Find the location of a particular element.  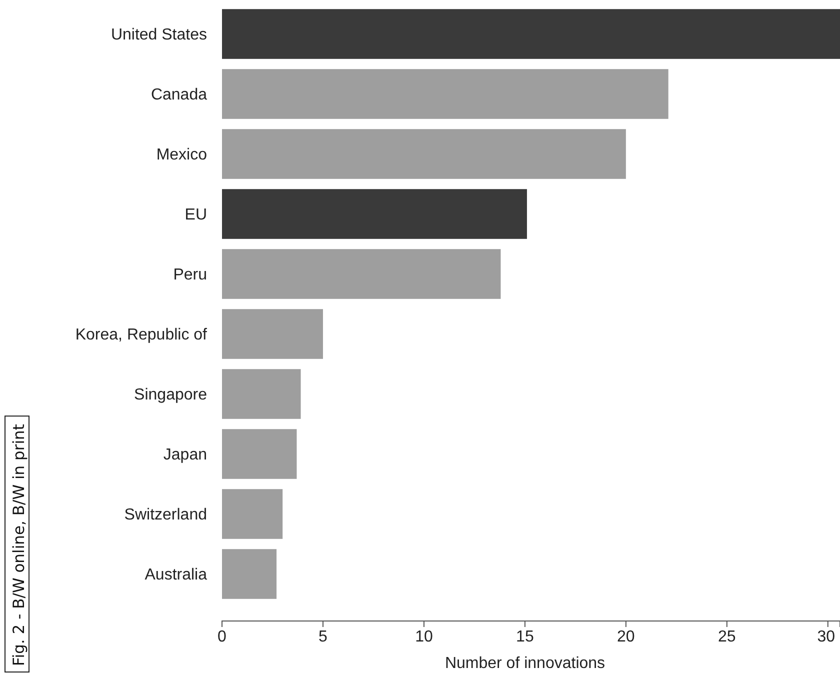

y-tick-label: Canada is located at coordinates (179, 95).